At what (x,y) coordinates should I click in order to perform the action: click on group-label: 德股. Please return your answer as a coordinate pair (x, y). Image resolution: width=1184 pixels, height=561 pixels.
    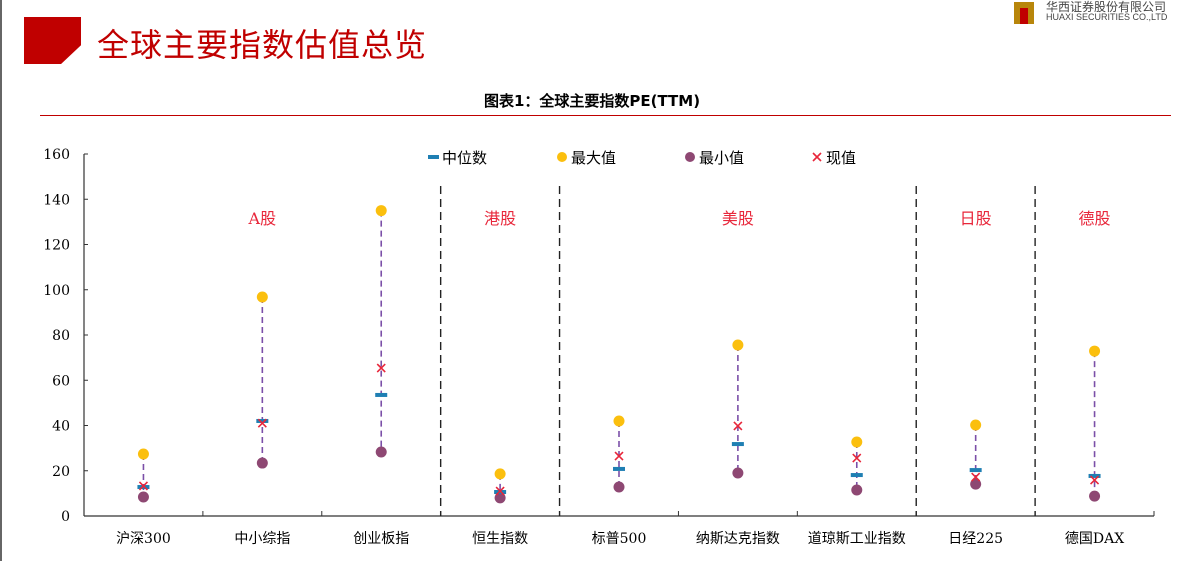
    Looking at the image, I should click on (1095, 218).